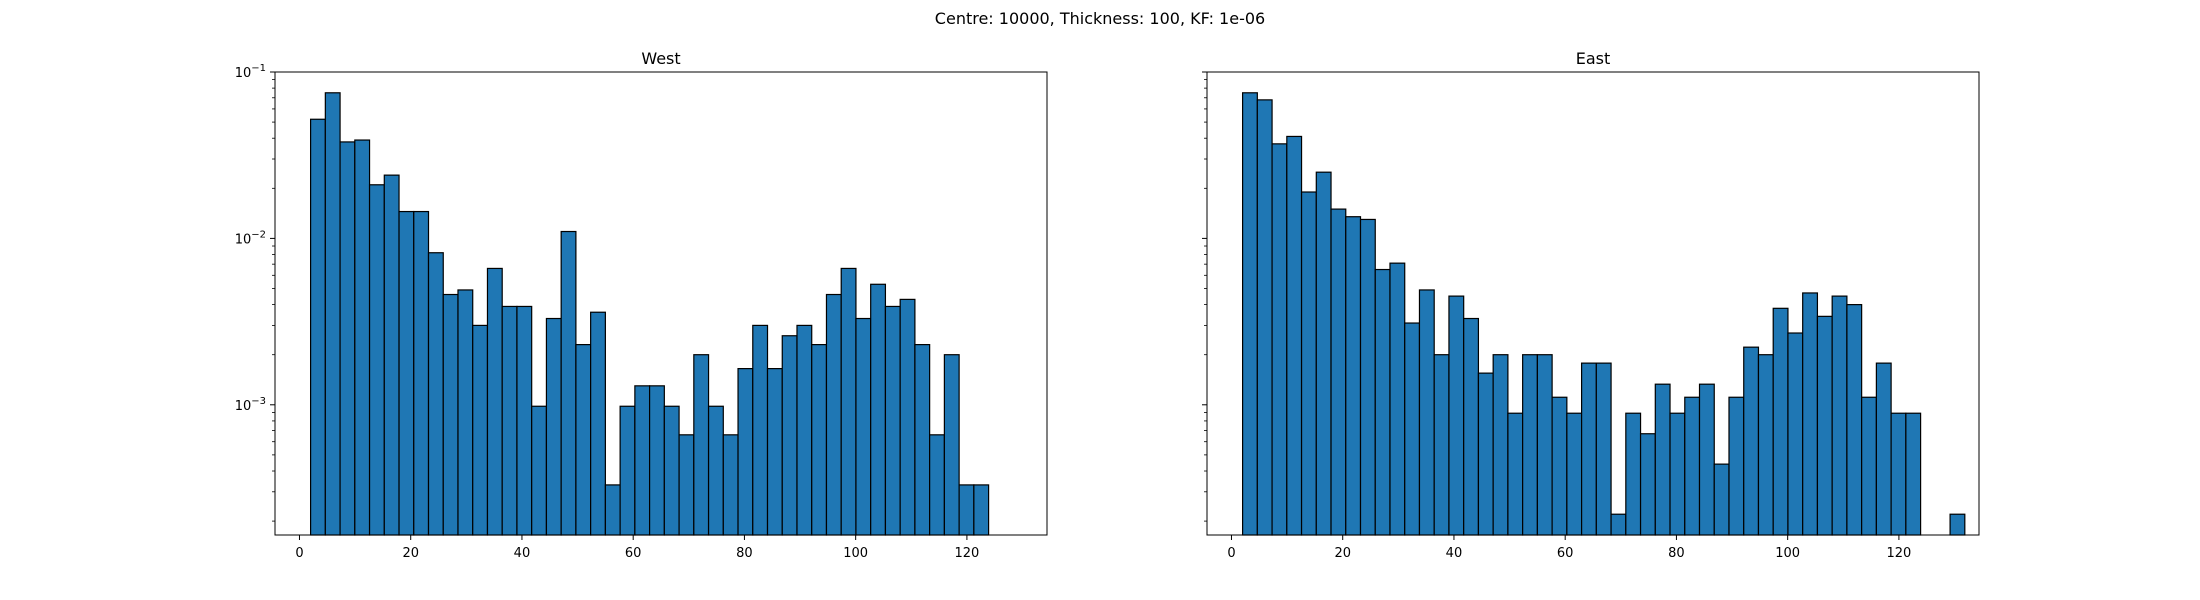  I want to click on panel-title-east: East, so click(1593, 58).